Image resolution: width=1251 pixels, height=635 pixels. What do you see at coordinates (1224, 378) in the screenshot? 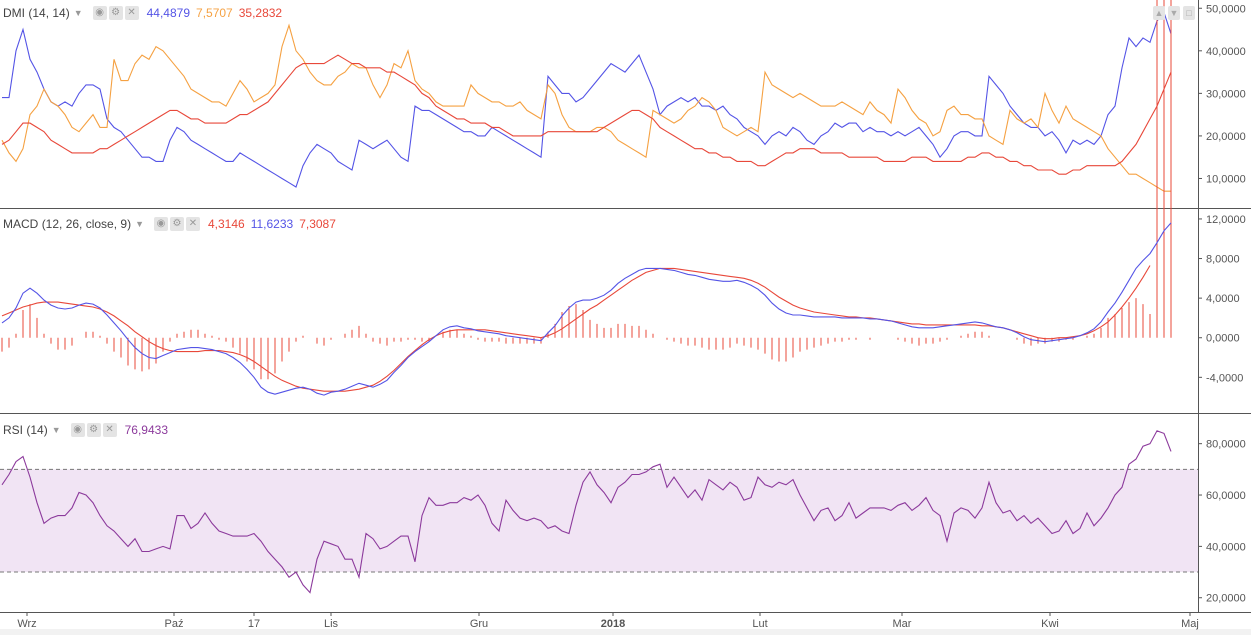
I see `y-tick-label: -4,0000` at bounding box center [1224, 378].